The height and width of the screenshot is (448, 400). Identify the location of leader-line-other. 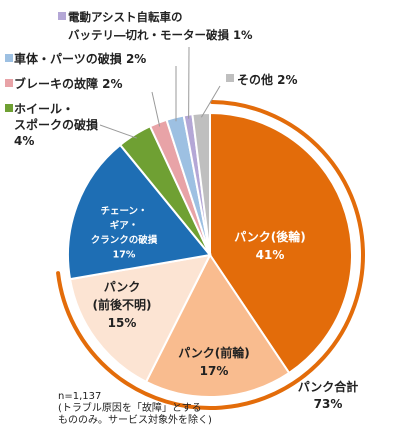
(210, 101).